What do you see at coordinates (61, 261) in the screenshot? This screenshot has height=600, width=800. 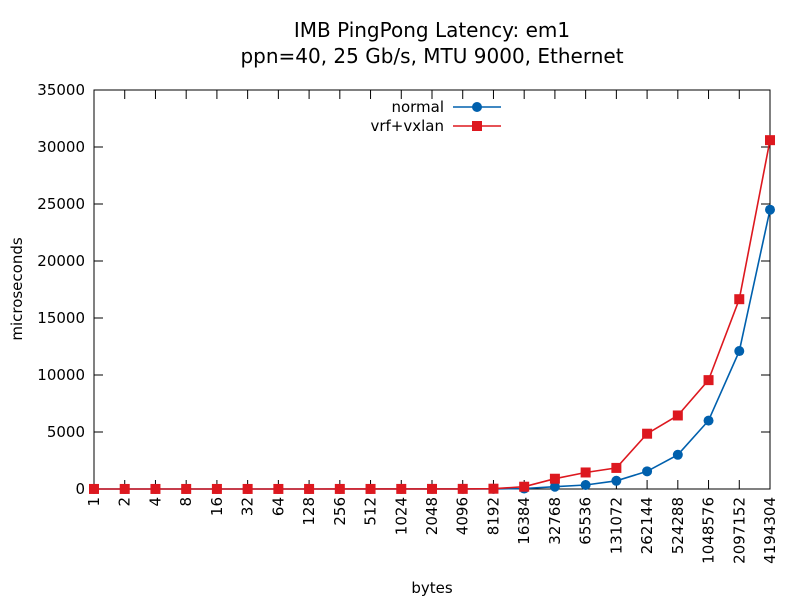 I see `y-tick-label: 20000` at bounding box center [61, 261].